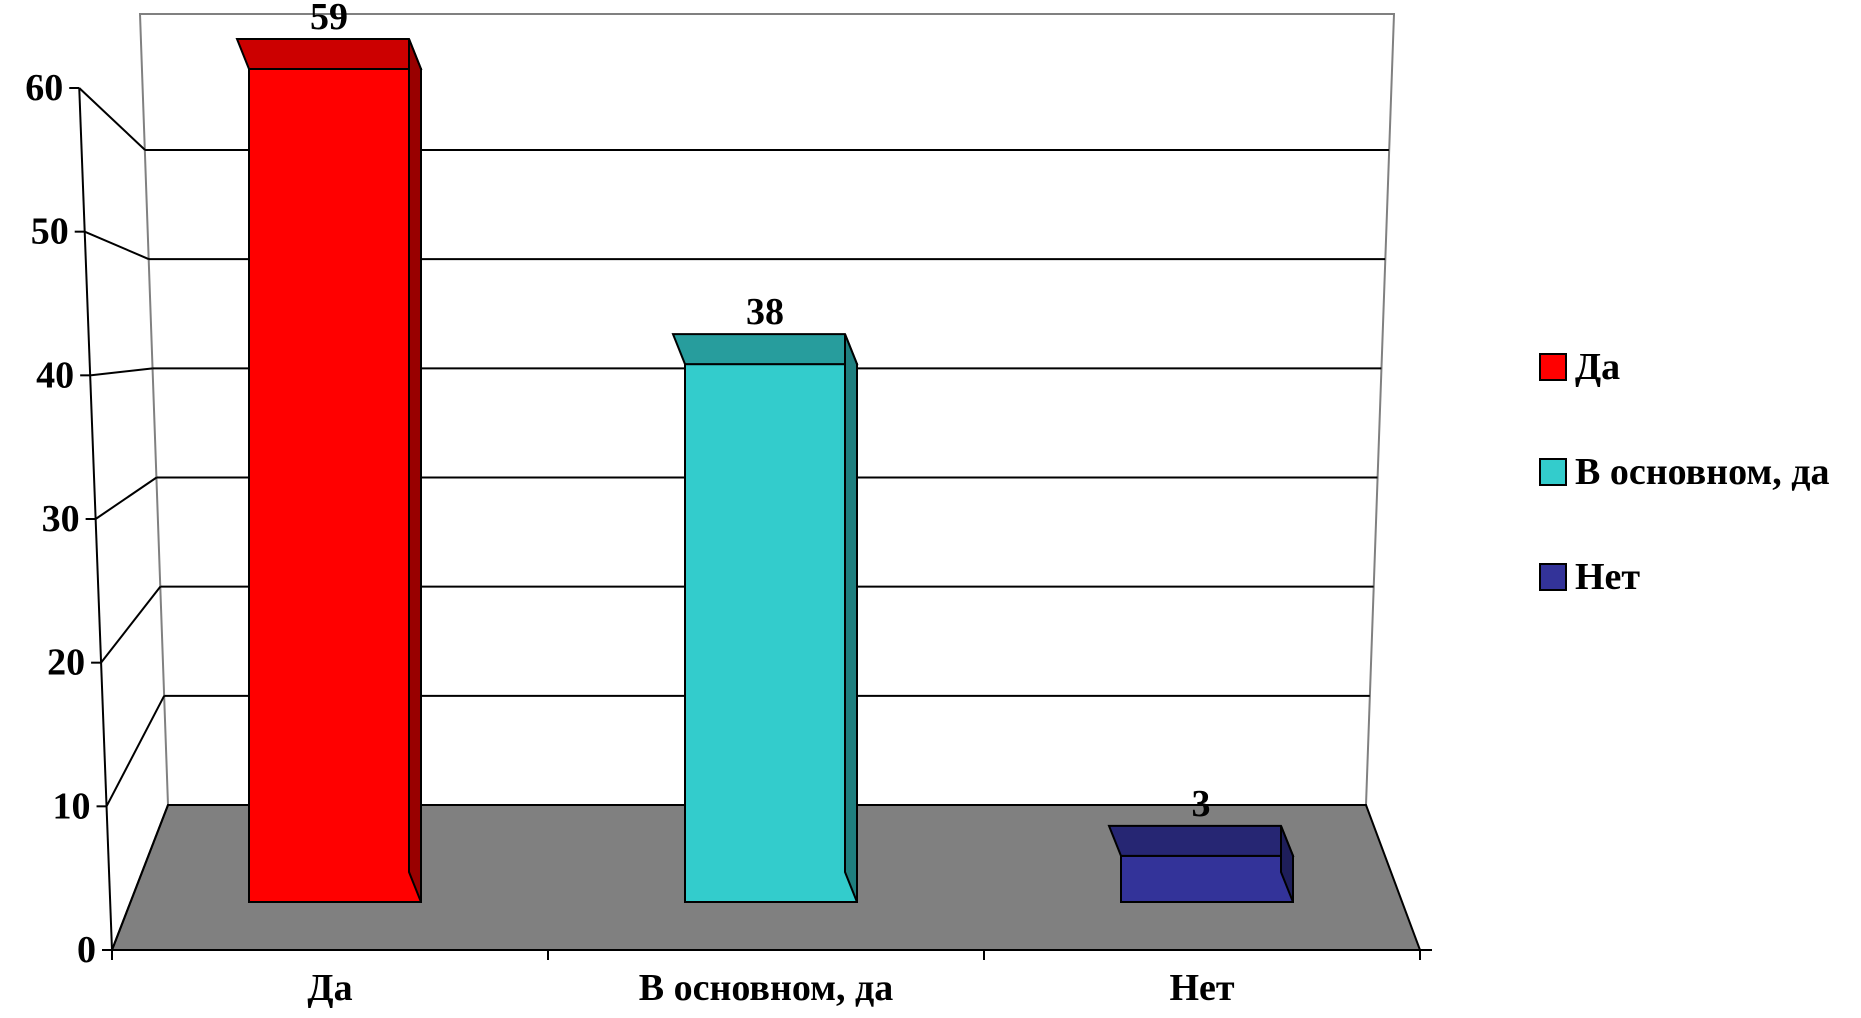  I want to click on y-axis-line, so click(95, 519).